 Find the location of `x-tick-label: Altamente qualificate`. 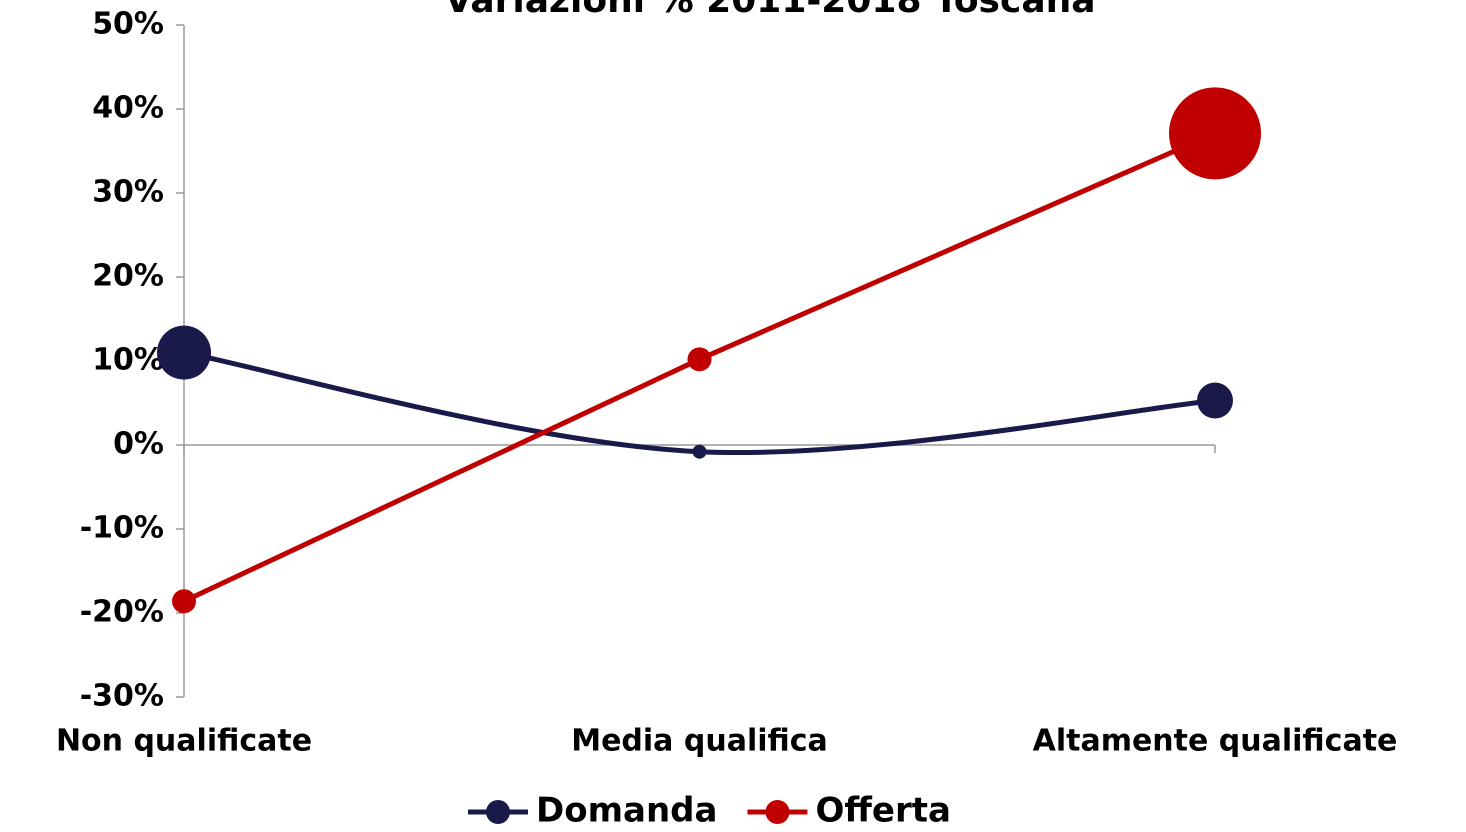

x-tick-label: Altamente qualificate is located at coordinates (1215, 741).